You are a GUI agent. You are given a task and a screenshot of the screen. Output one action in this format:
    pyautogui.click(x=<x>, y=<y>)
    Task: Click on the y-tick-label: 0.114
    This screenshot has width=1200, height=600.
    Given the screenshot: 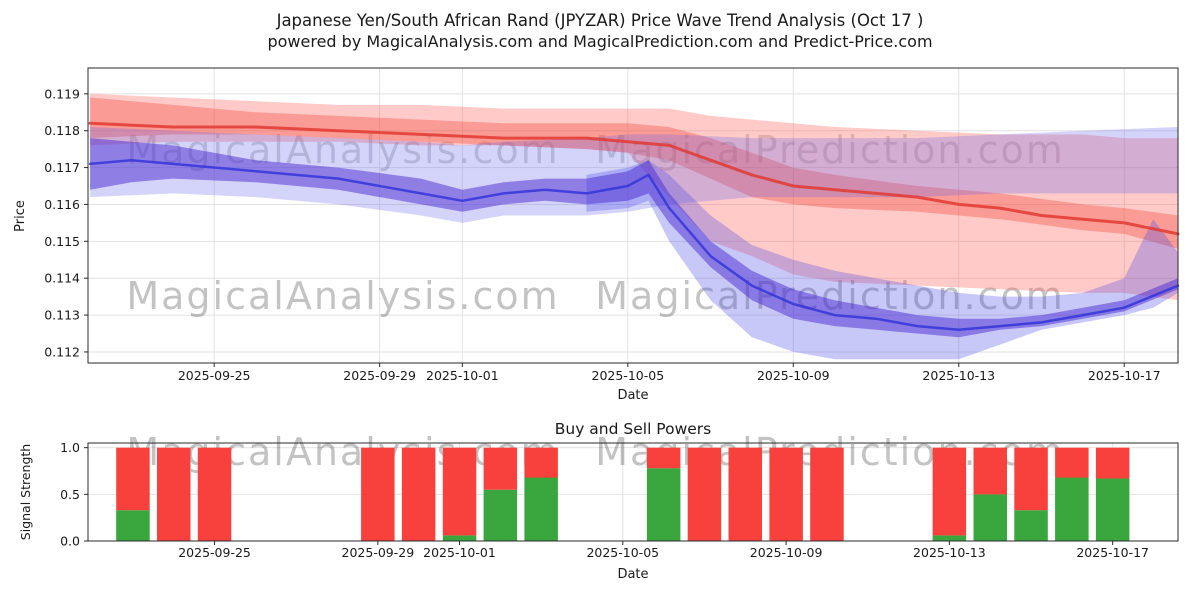 What is the action you would take?
    pyautogui.click(x=62, y=278)
    